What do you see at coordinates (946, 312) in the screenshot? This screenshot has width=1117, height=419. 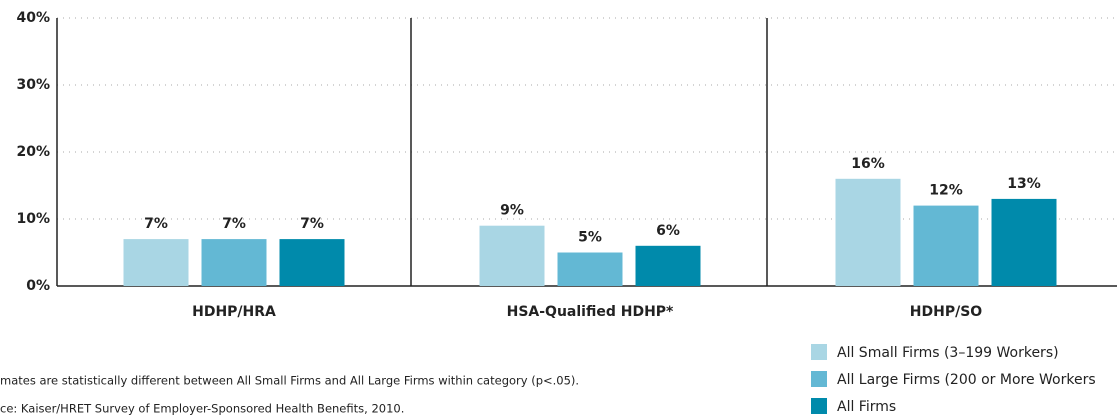 I see `x-tick-label: HDHP/SO` at bounding box center [946, 312].